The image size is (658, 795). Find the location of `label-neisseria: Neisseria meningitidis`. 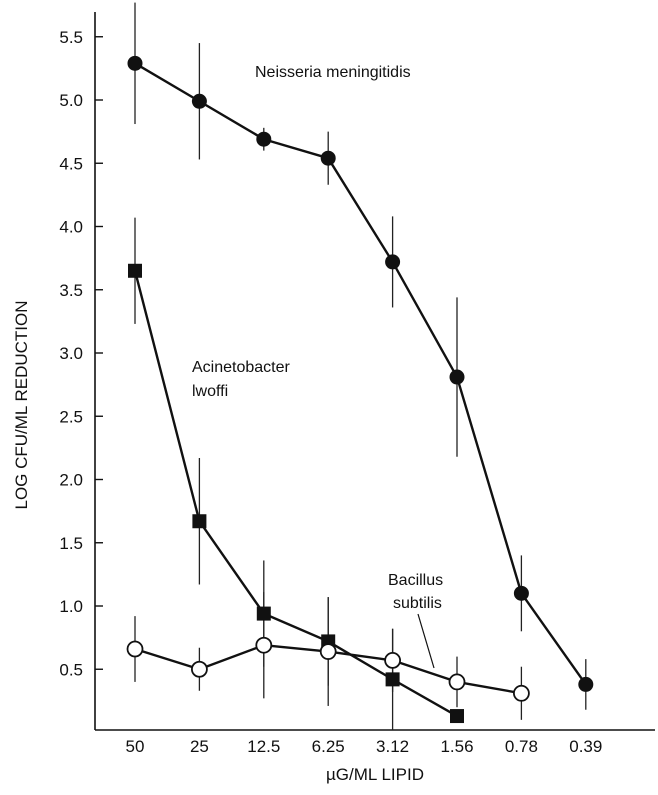

label-neisseria: Neisseria meningitidis is located at coordinates (333, 72).